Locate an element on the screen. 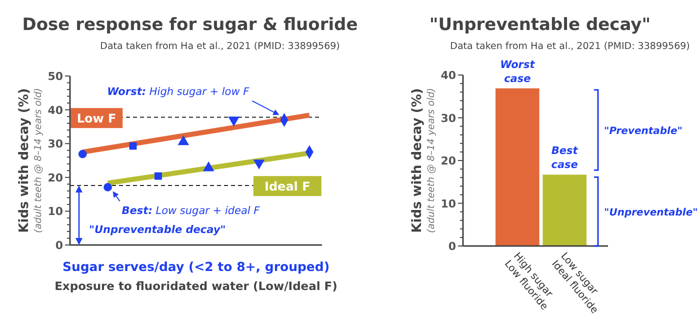  annotation: Best: Low sugar + ideal F is located at coordinates (191, 211).